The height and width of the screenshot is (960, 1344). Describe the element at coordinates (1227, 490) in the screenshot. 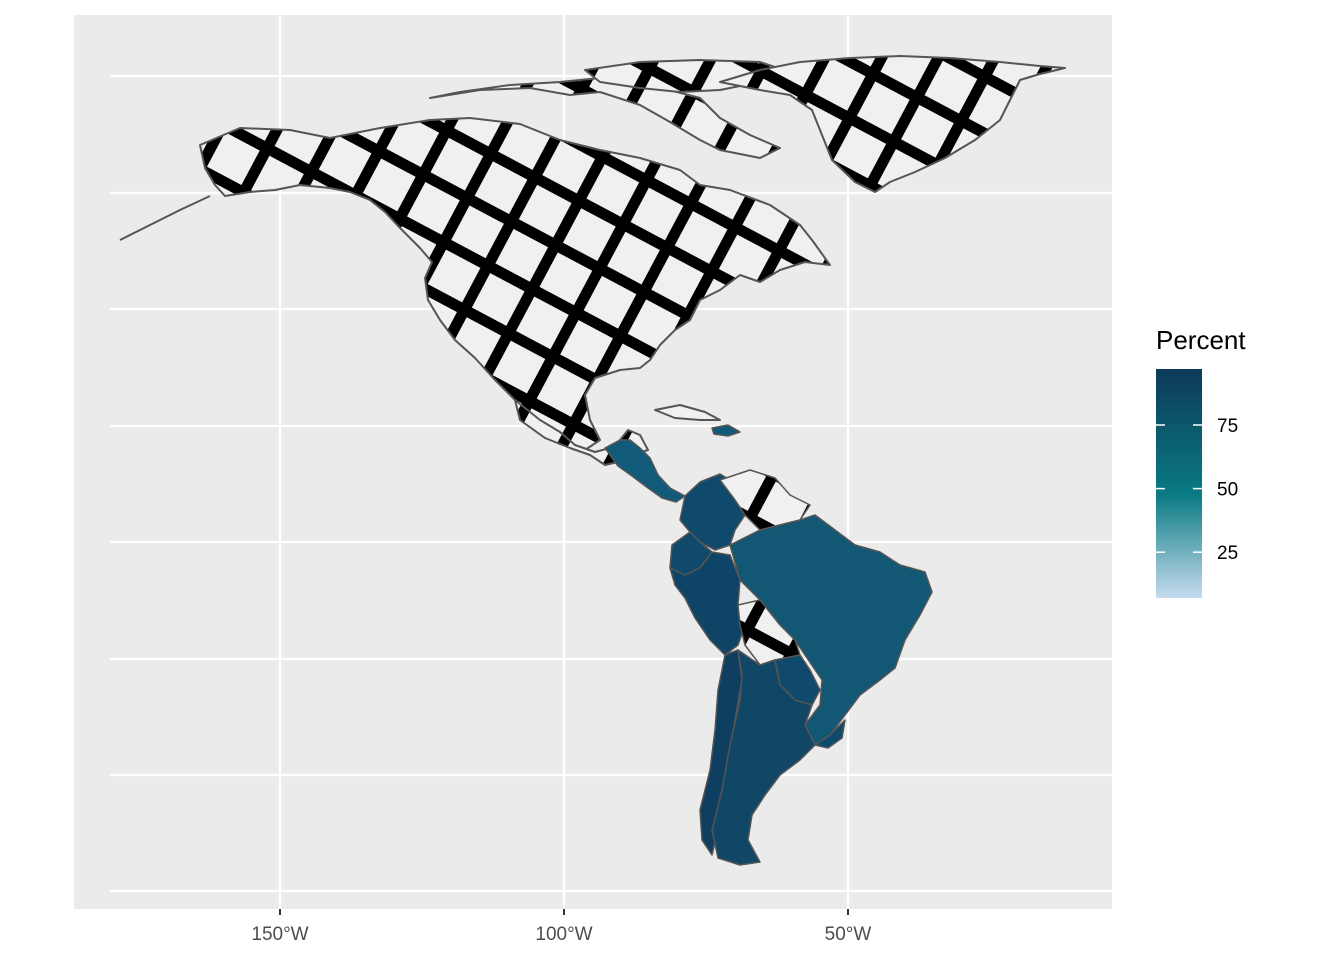

I see `legend-tick-label: 50` at that location.